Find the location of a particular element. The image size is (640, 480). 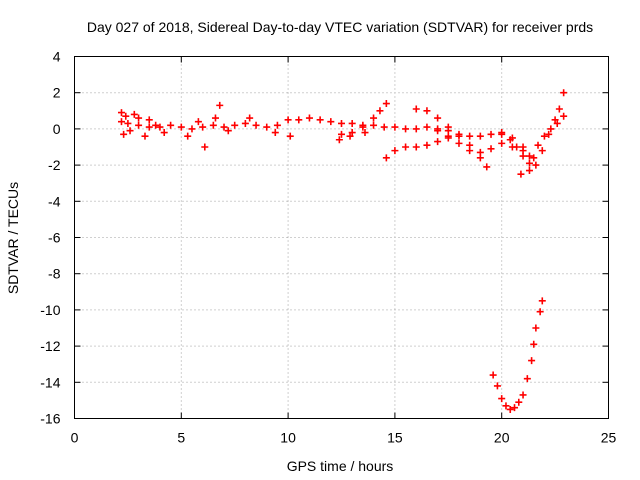

y-tick-label: -2 is located at coordinates (54, 165).